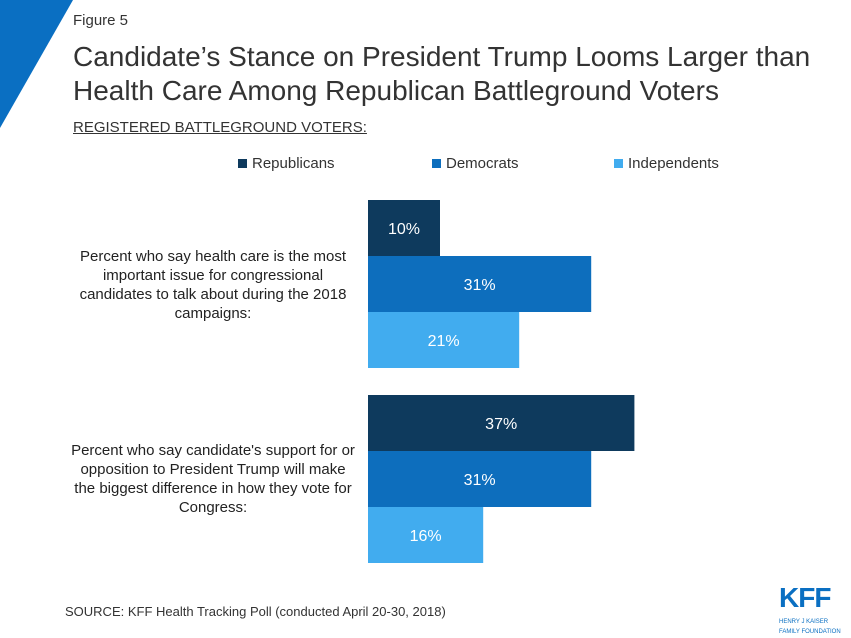  I want to click on data-label: 16%, so click(426, 536).